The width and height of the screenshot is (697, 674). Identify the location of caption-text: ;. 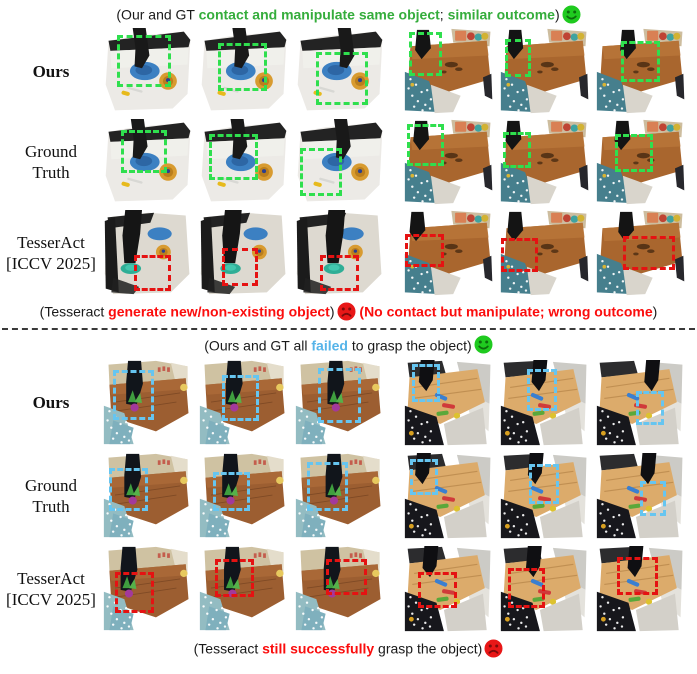
(443, 14).